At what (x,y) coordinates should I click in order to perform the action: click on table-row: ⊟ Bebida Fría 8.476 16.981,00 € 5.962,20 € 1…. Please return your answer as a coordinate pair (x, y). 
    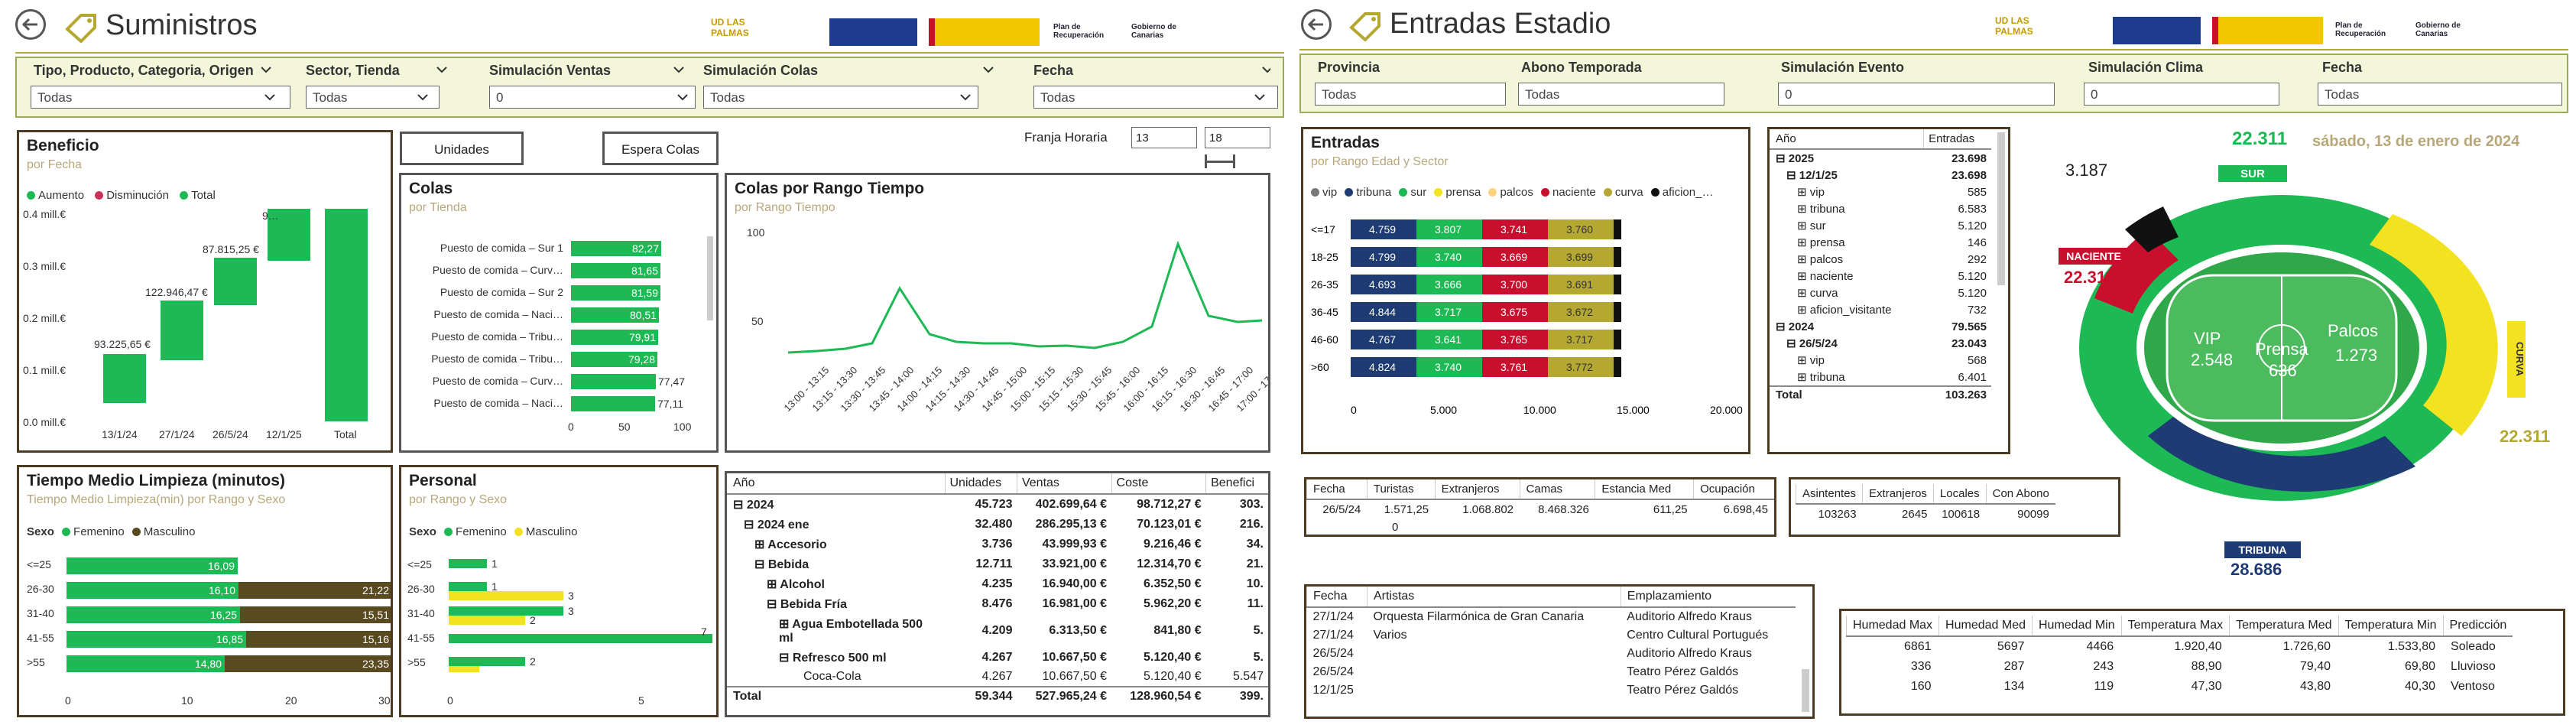
    Looking at the image, I should click on (997, 604).